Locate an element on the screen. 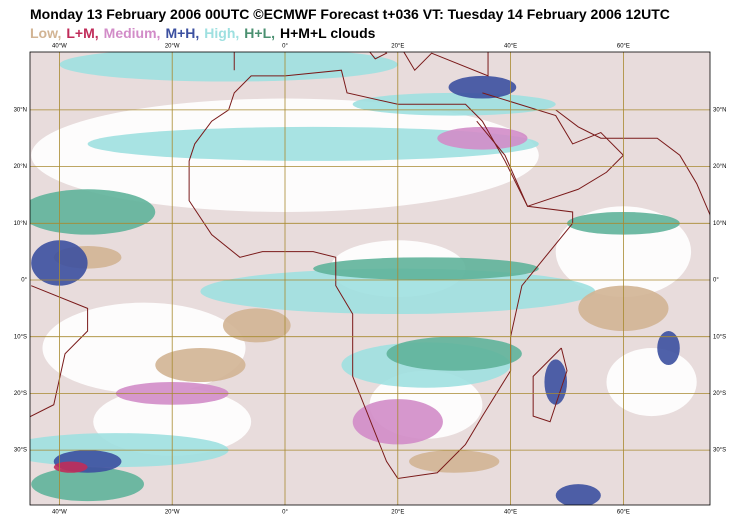 This screenshot has height=525, width=739. legend-item: High, is located at coordinates (222, 33).